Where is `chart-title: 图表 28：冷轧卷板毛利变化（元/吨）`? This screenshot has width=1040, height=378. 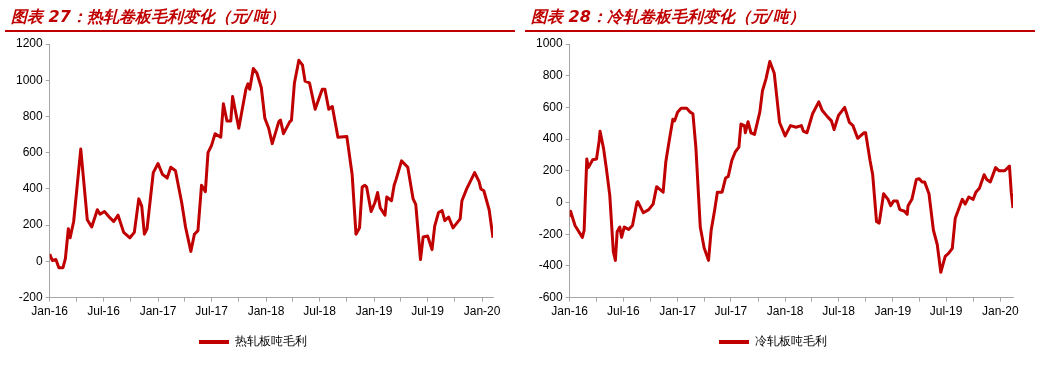
chart-title: 图表 28：冷轧卷板毛利变化（元/吨） is located at coordinates (780, 18).